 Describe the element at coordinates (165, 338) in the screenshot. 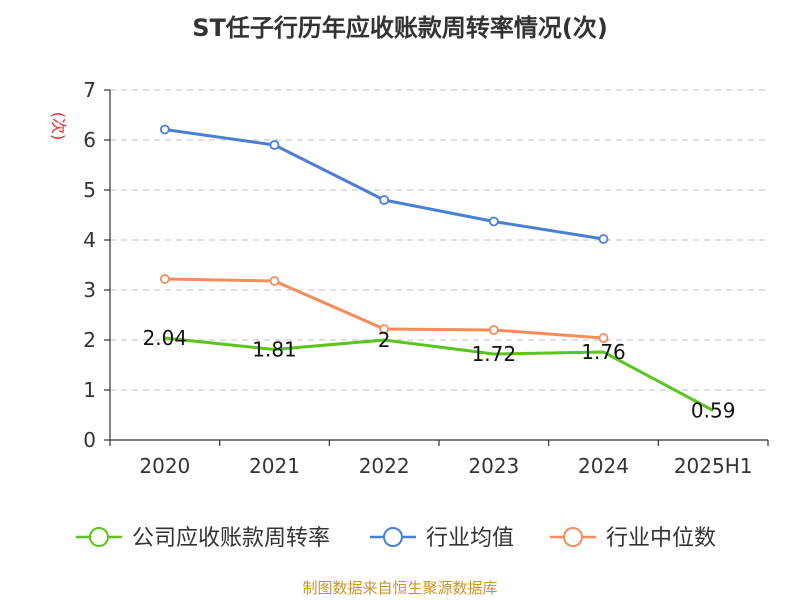

I see `data-label: 2.04` at that location.